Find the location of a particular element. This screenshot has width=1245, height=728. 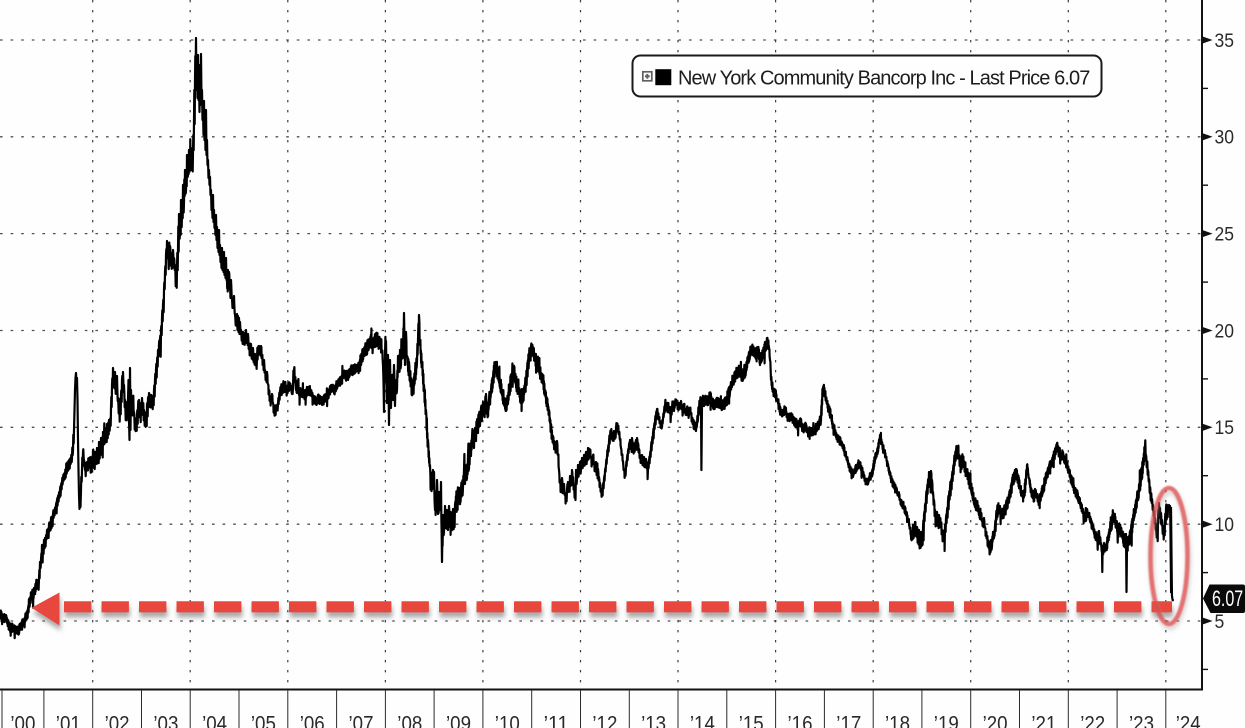

svg-text: ’23 is located at coordinates (1141, 720).